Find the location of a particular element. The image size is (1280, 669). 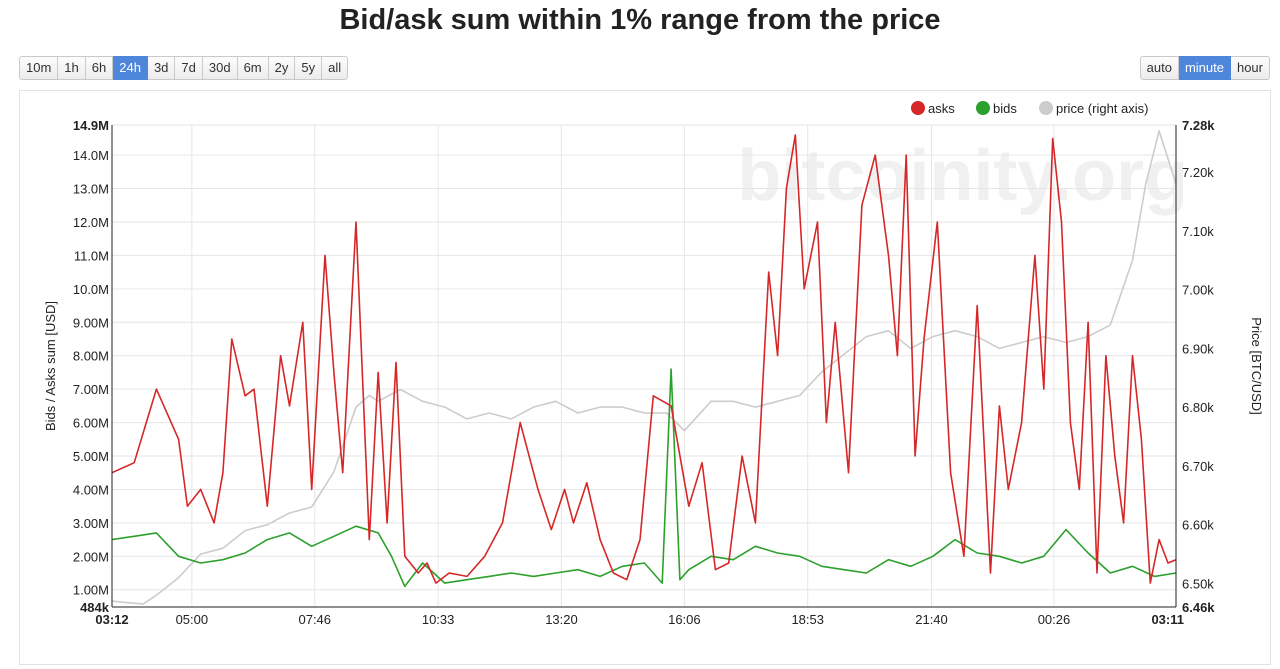

y-tick-label: 5.00M is located at coordinates (91, 456).